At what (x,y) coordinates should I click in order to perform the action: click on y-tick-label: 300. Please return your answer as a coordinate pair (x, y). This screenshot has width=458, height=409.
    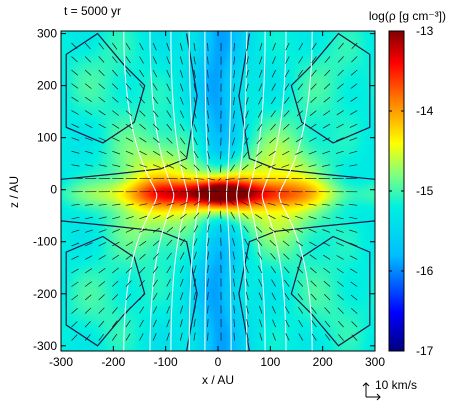
    Looking at the image, I should click on (47, 34).